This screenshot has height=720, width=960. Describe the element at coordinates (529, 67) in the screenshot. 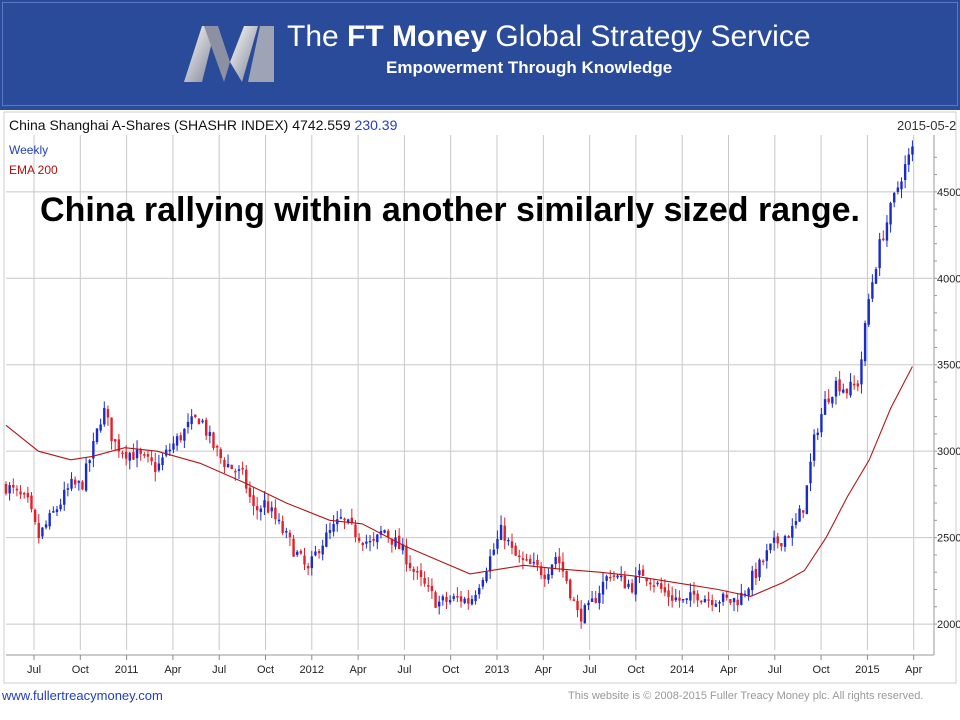

I see `banner-subtitle: Empowerment Through Knowledge` at that location.